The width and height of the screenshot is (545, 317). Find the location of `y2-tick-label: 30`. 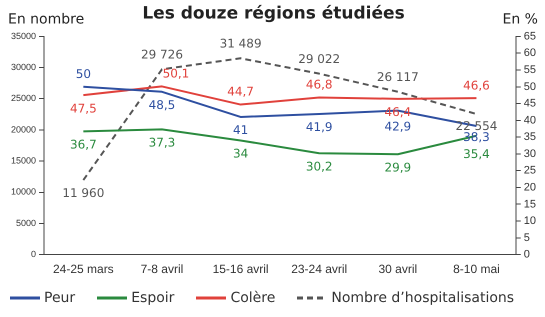

y2-tick-label: 30 is located at coordinates (530, 154).